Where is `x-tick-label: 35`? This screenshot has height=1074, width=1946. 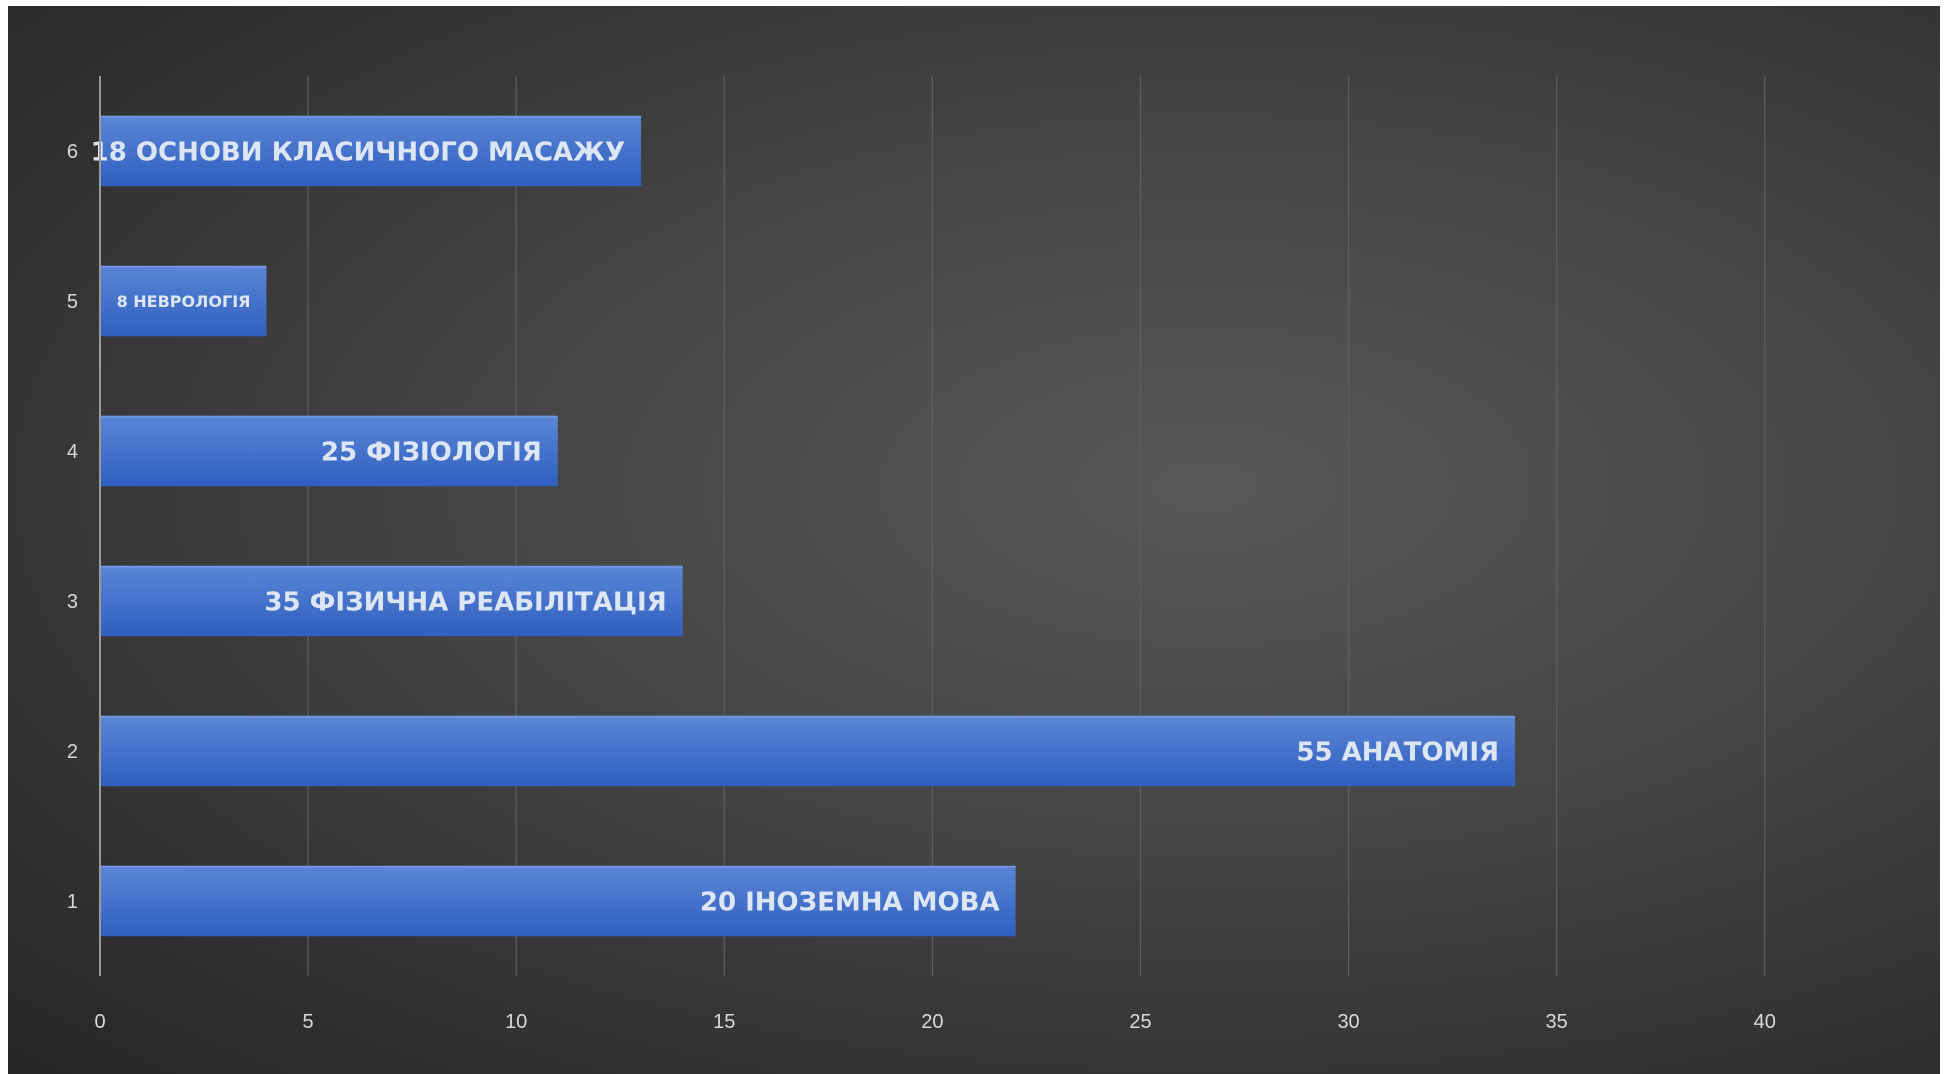 x-tick-label: 35 is located at coordinates (1557, 1022).